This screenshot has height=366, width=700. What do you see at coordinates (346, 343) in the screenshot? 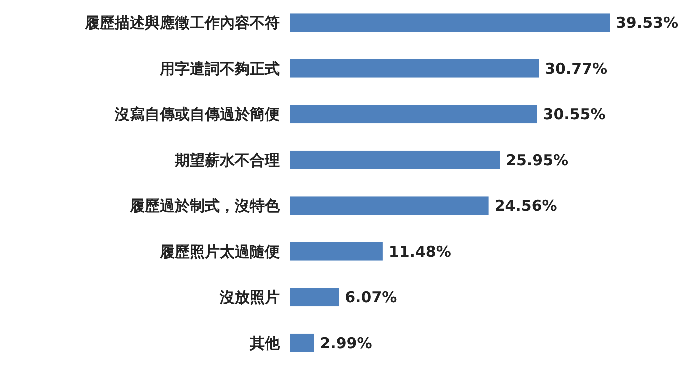
I see `data-label: 2.99%` at bounding box center [346, 343].